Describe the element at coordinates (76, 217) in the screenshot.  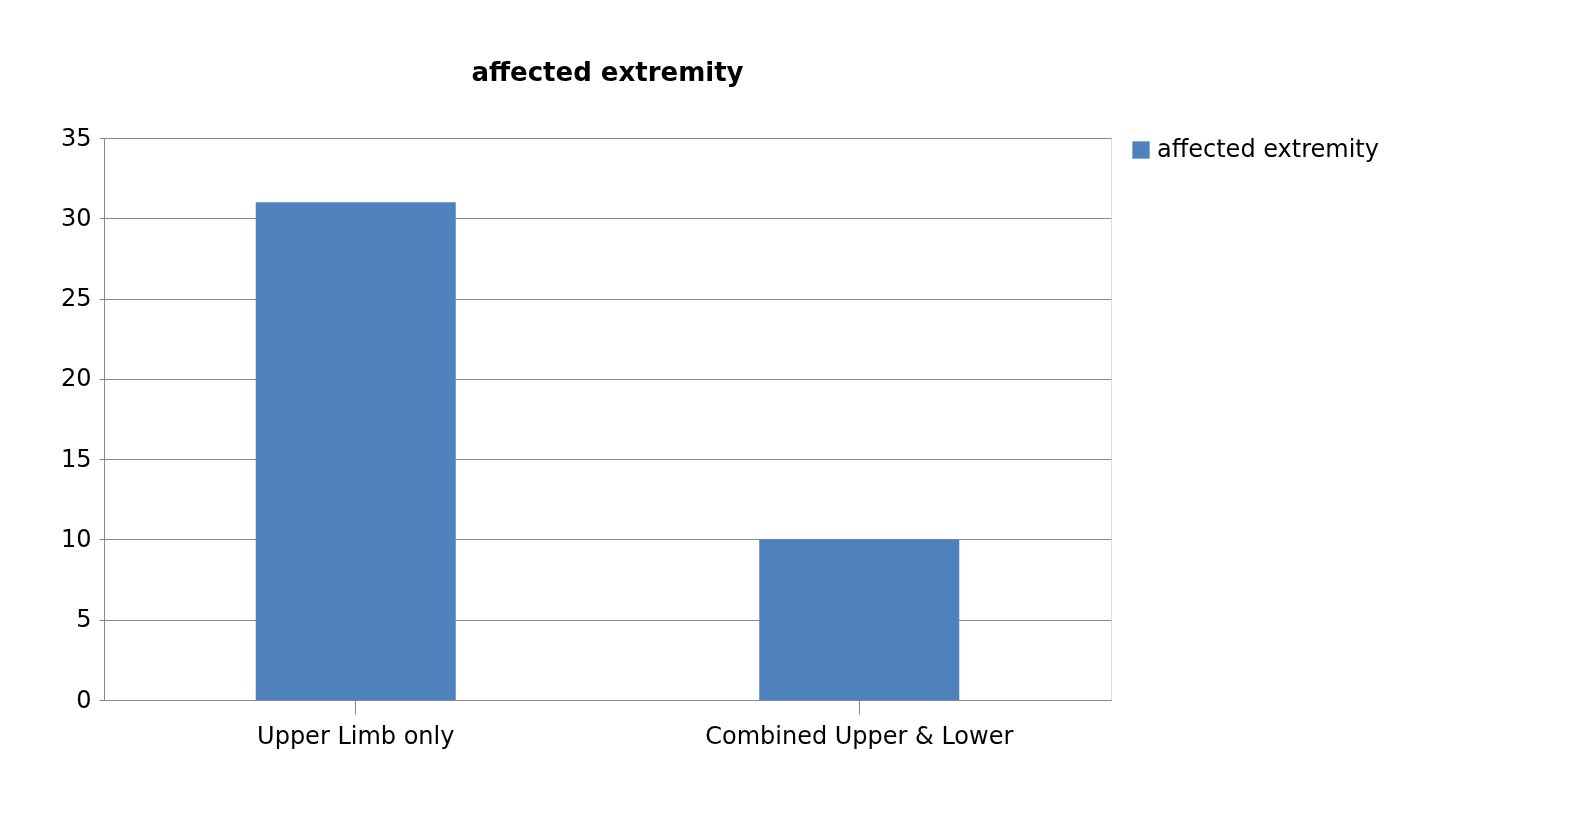
I see `y-tick-label: 30` at that location.